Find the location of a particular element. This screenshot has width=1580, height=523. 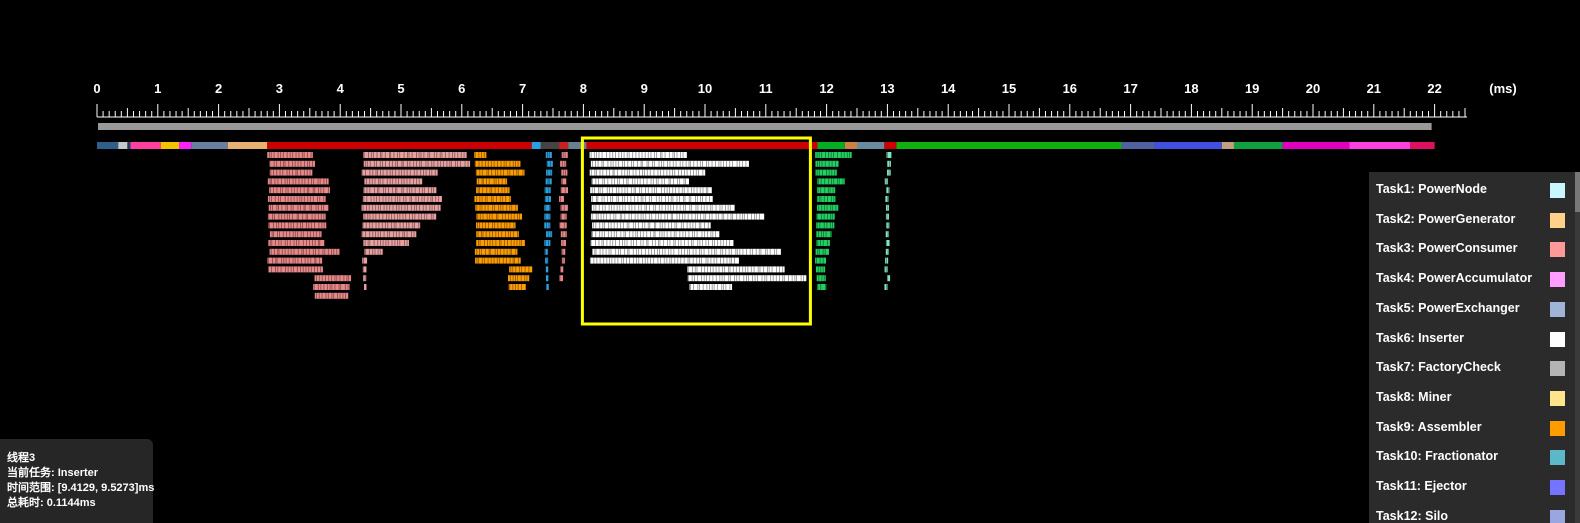

legend-item: Task2: PowerGenerator is located at coordinates (1475, 220).